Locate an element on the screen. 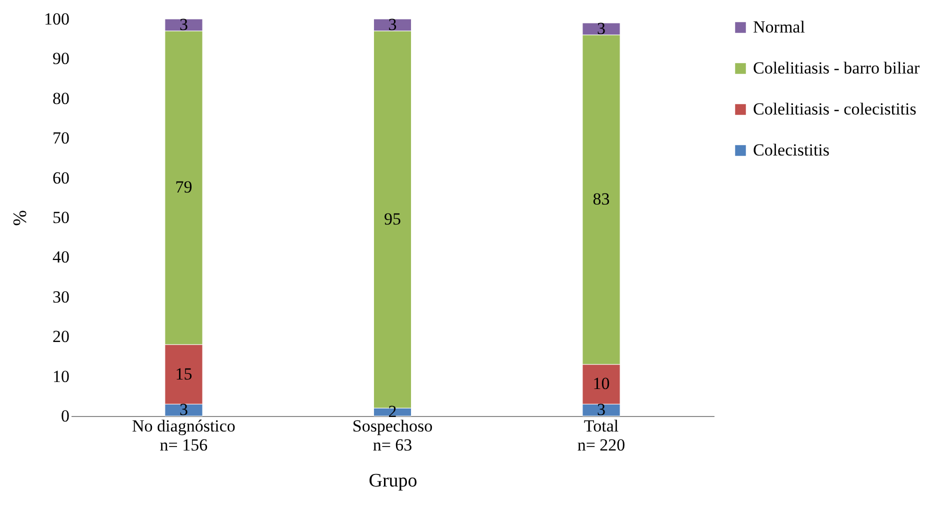 The width and height of the screenshot is (950, 521). legend-label: Colecistitis is located at coordinates (791, 150).